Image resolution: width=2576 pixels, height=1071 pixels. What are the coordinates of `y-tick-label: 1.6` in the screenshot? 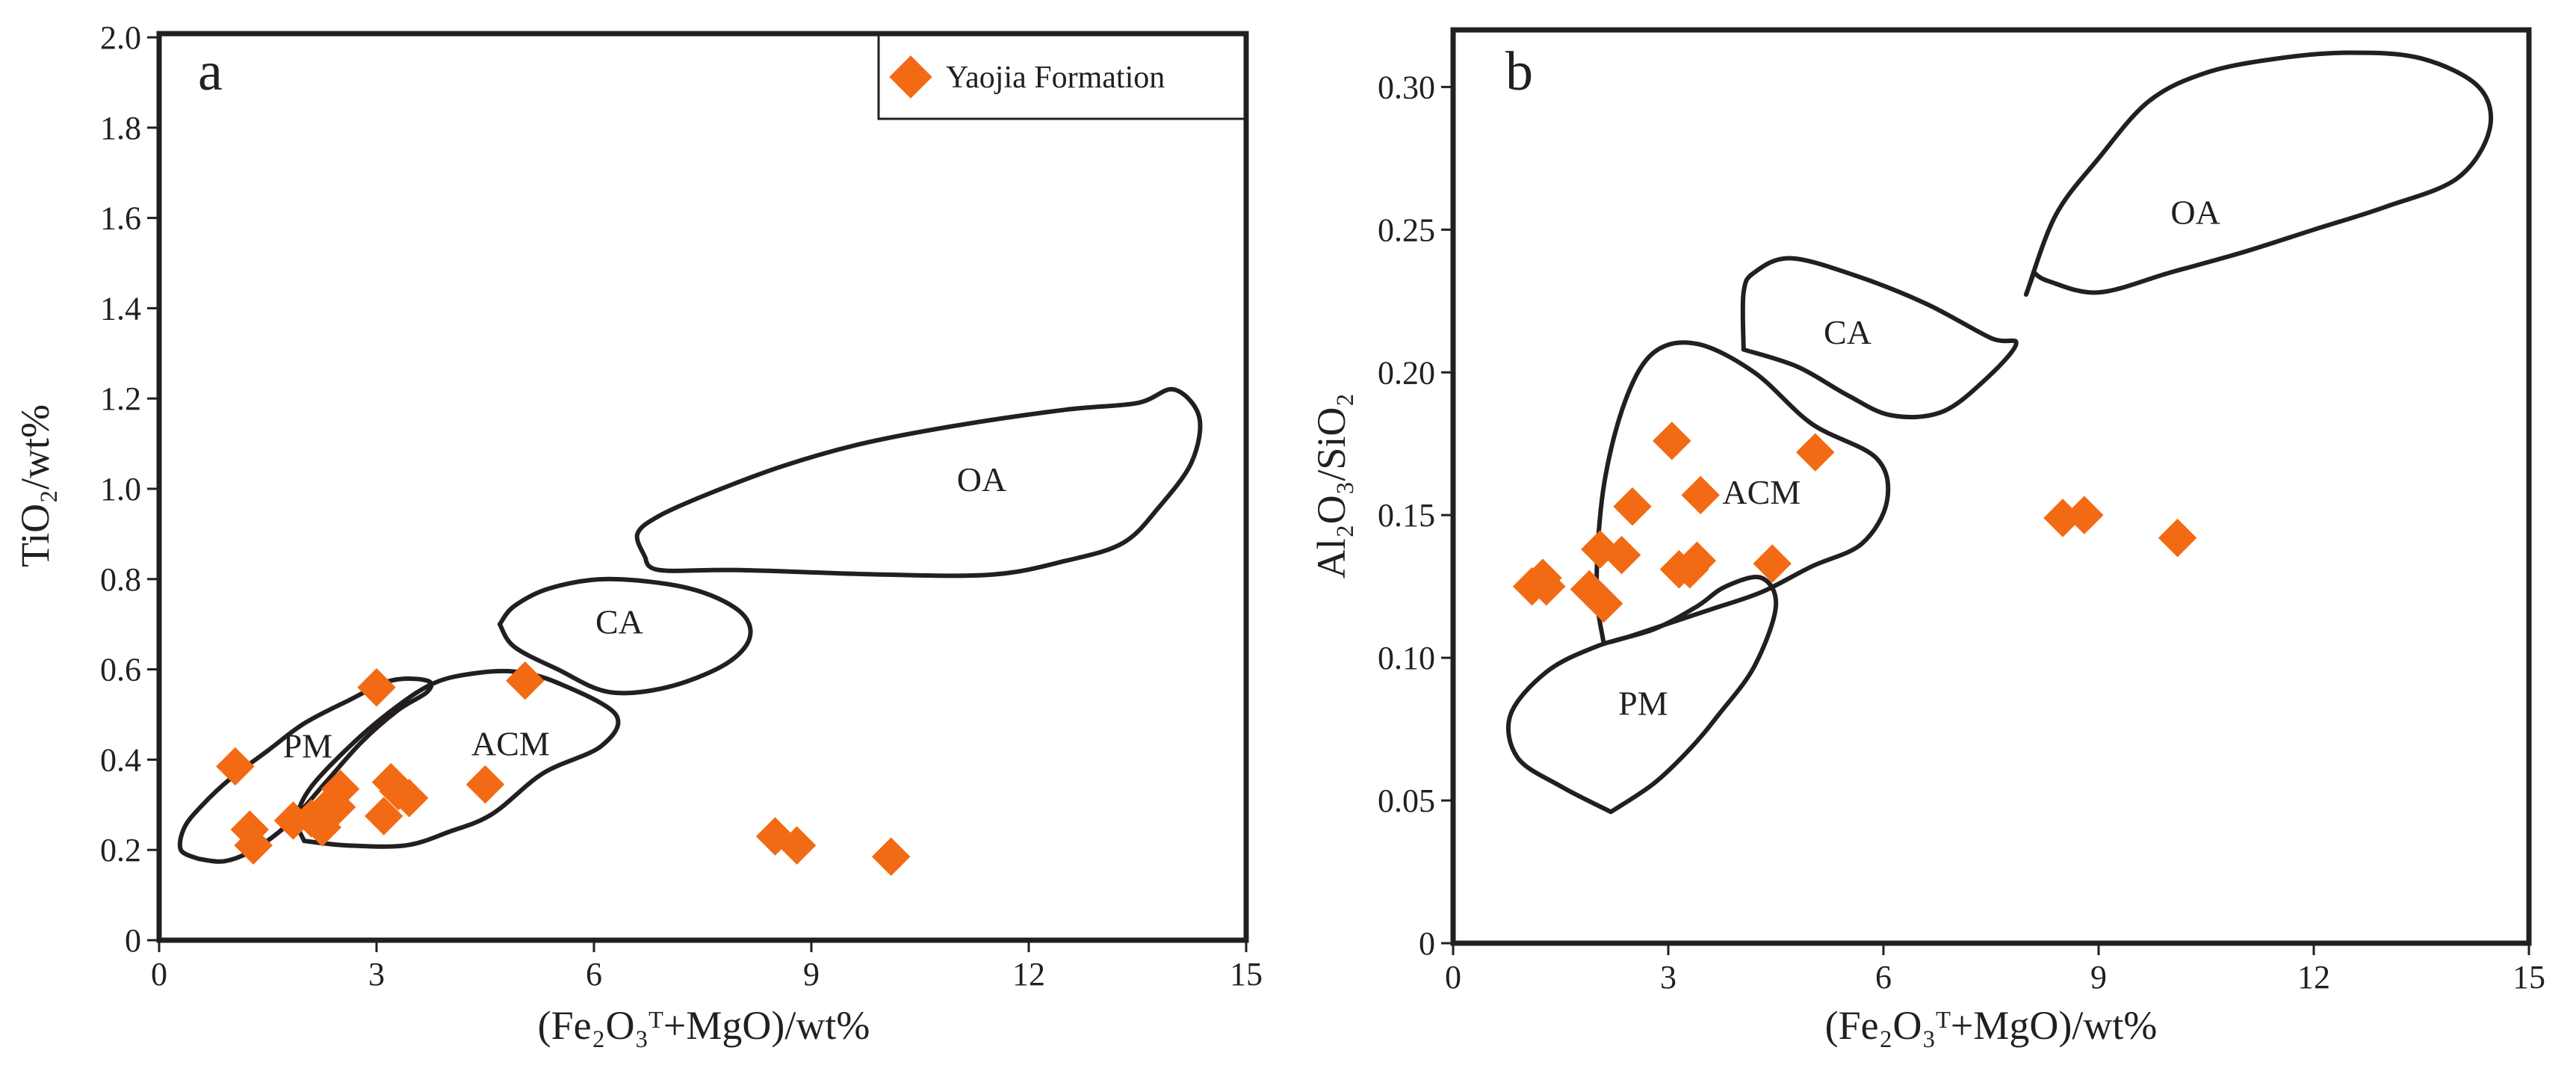 It's located at (120, 218).